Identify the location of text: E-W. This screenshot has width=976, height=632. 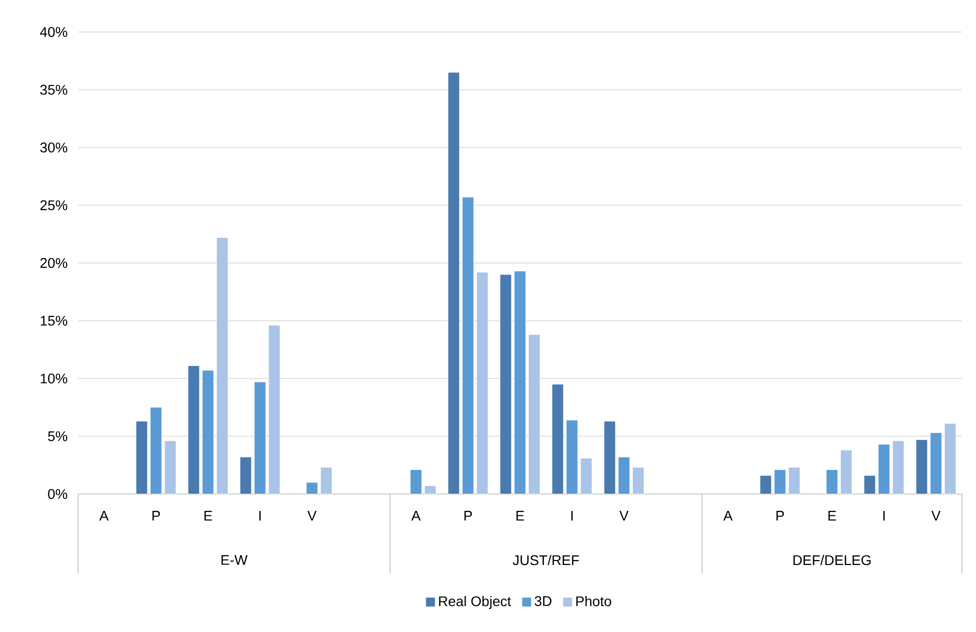
(235, 560).